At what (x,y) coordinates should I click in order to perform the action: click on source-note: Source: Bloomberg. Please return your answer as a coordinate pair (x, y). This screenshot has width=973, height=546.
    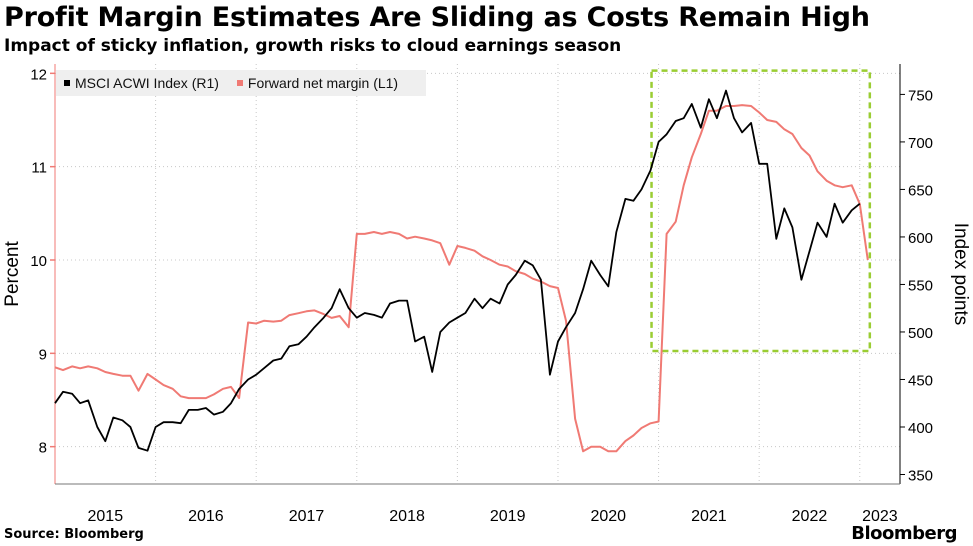
    Looking at the image, I should click on (74, 534).